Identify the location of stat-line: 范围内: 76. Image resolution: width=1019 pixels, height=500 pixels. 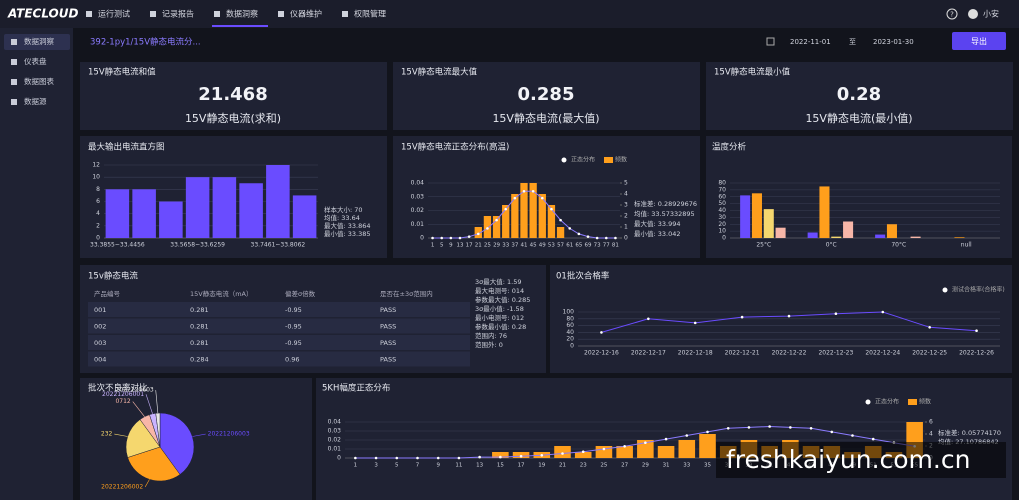
(491, 335).